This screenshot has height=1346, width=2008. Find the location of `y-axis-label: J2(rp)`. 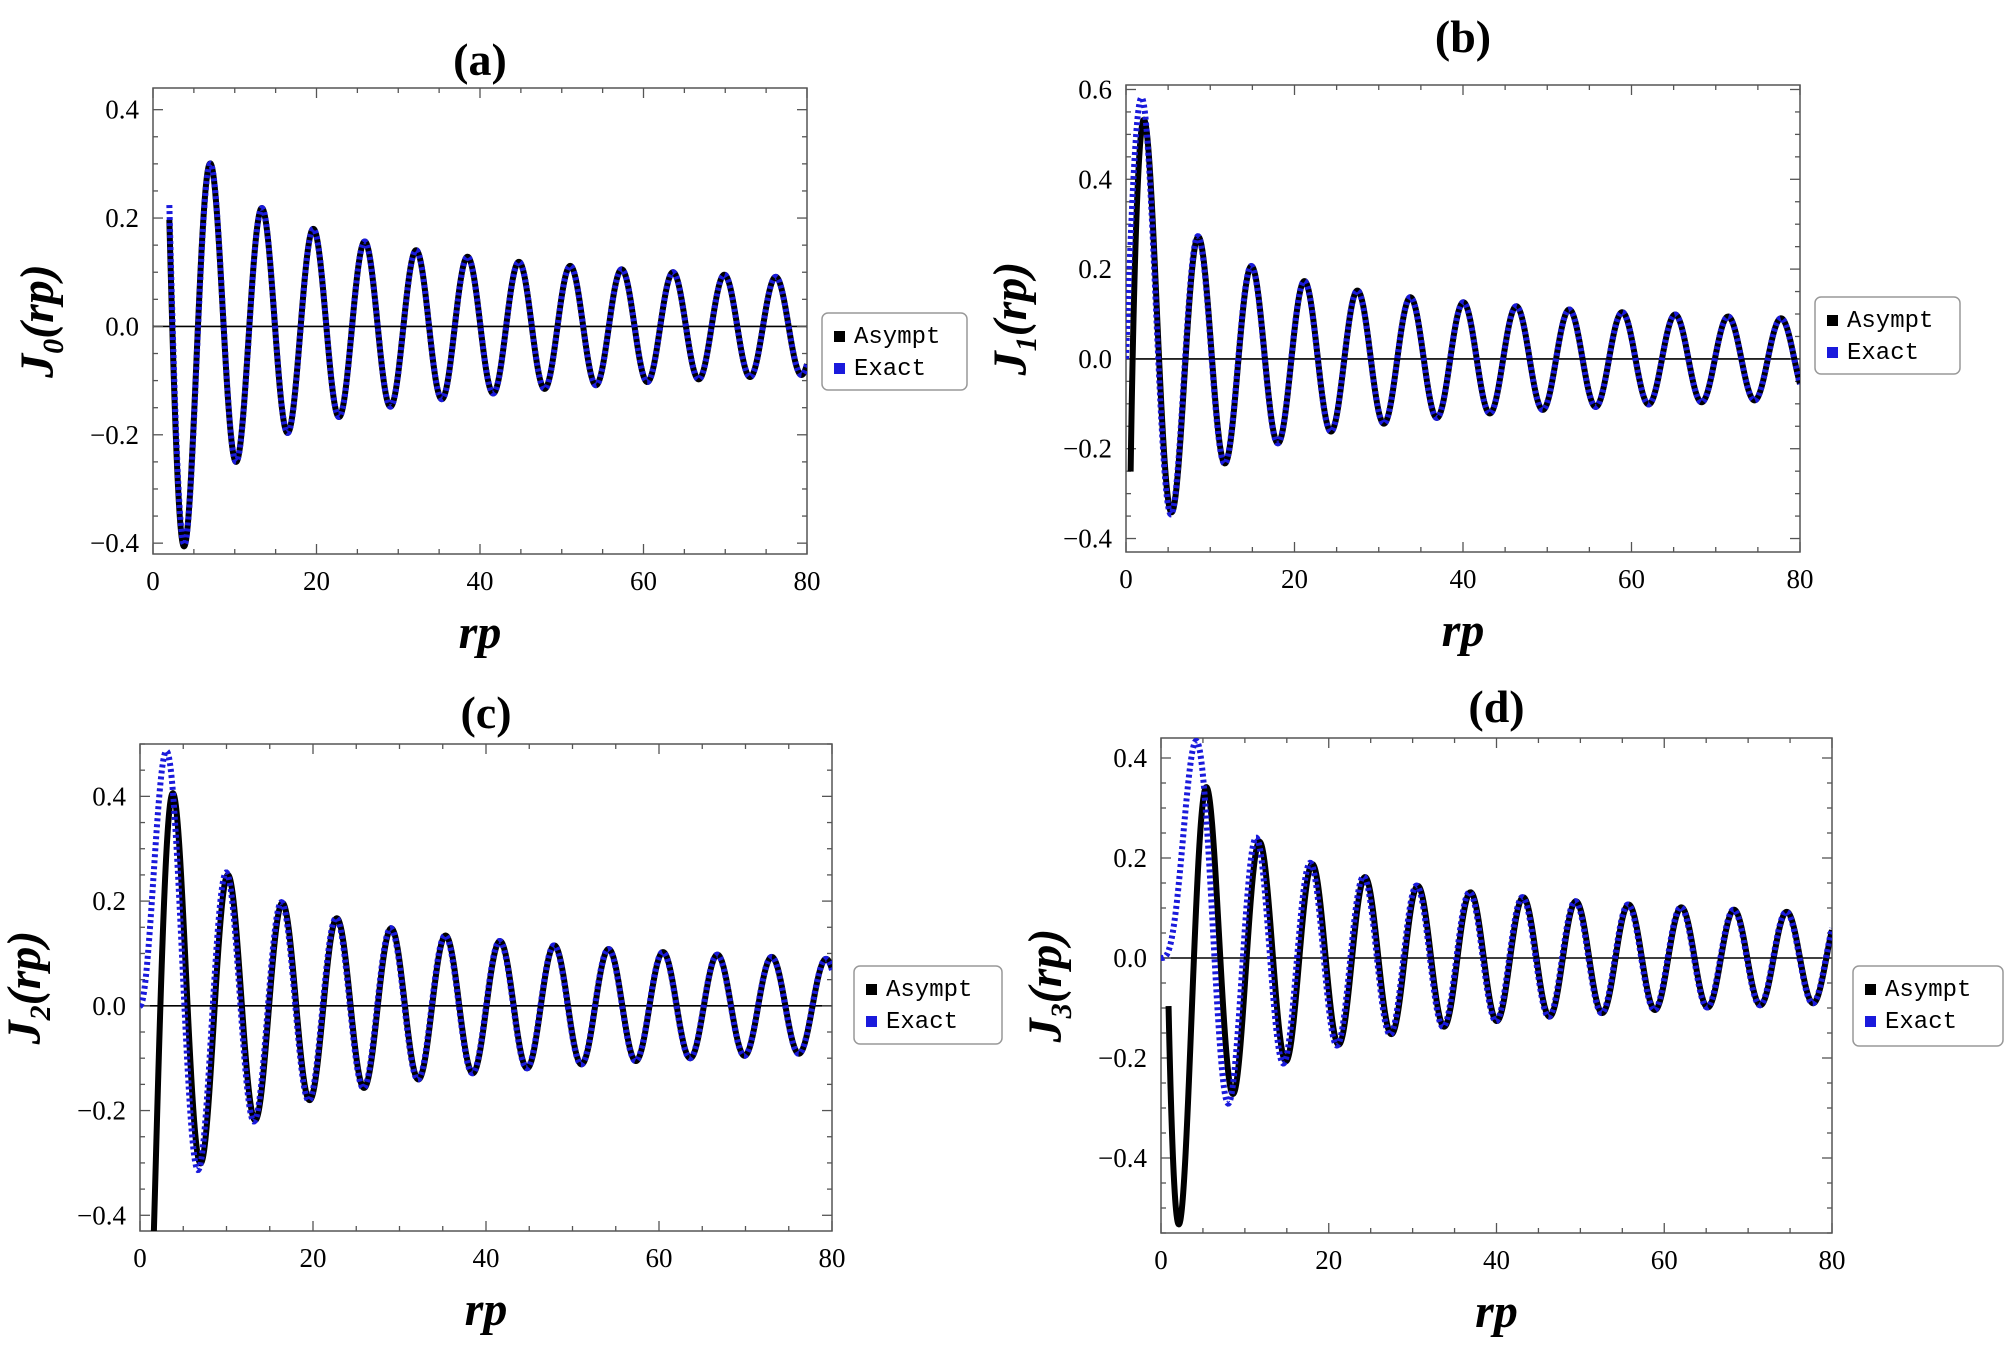

y-axis-label: J2(rp) is located at coordinates (28, 988).